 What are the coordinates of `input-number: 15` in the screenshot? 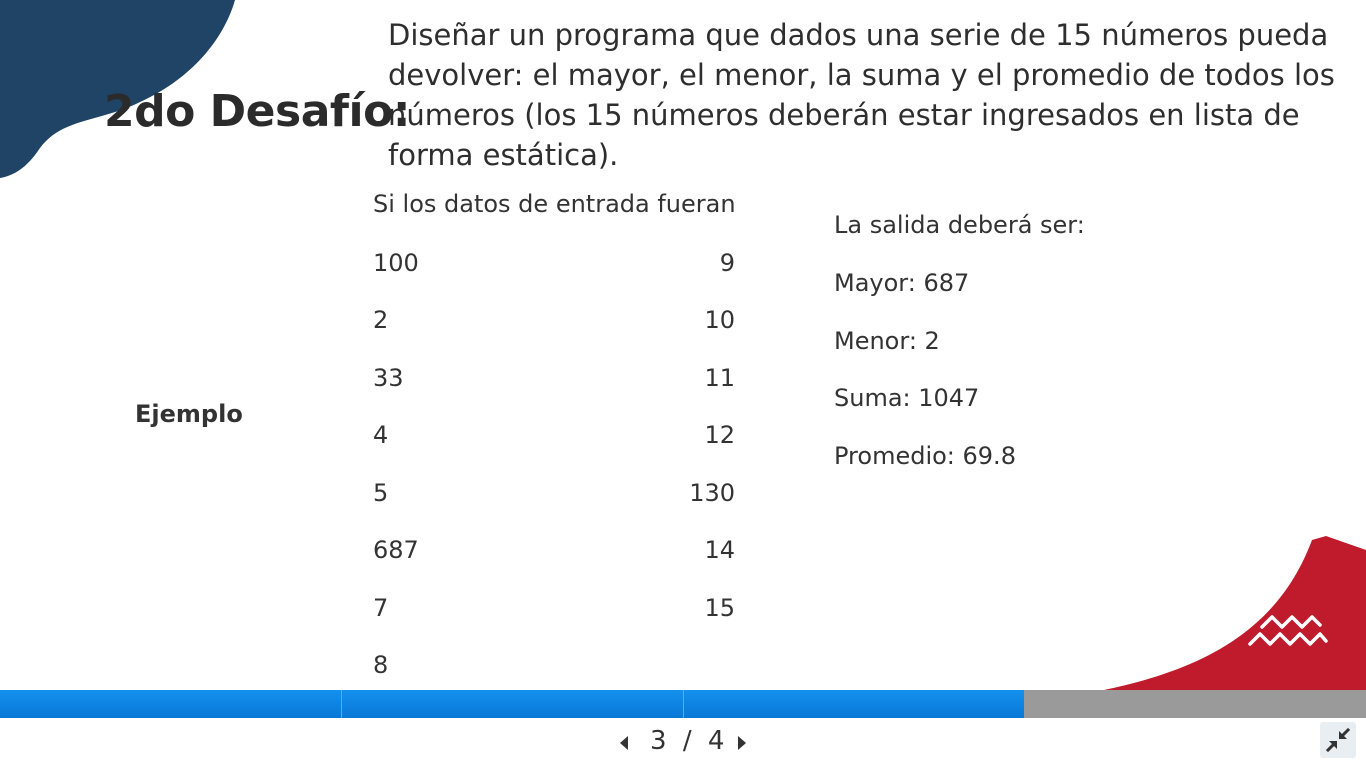 It's located at (719, 608).